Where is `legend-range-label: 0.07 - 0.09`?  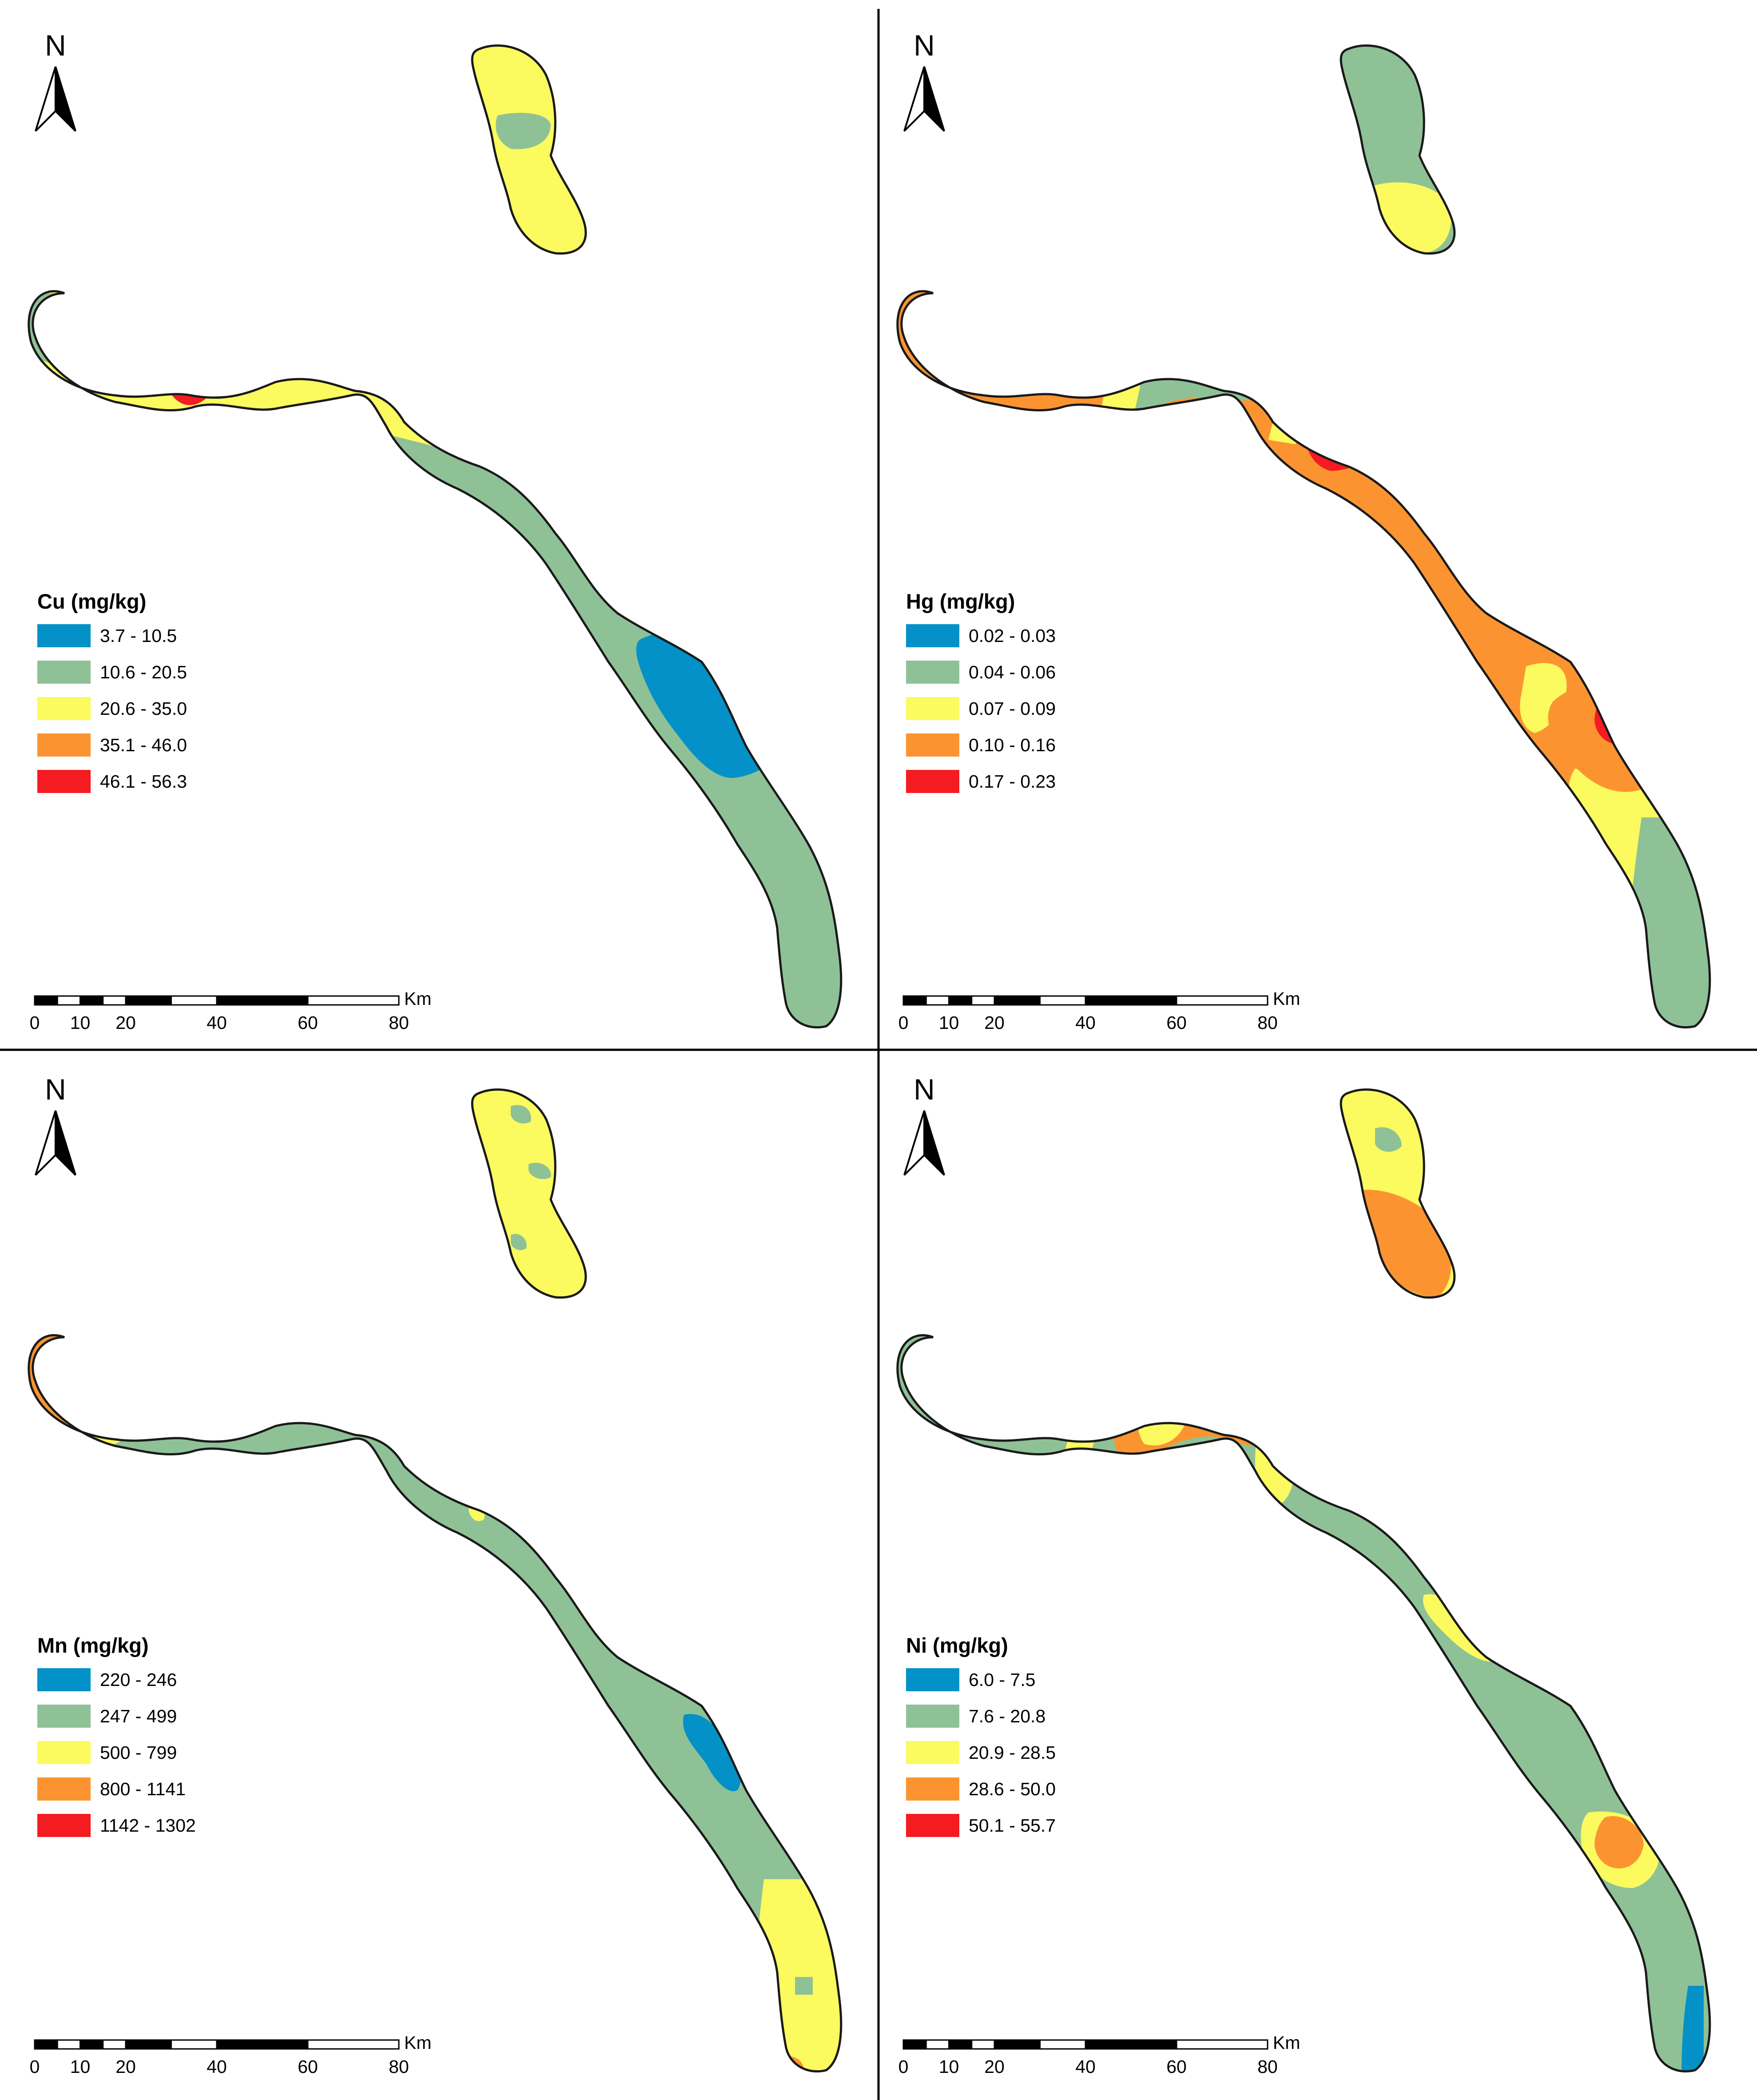
legend-range-label: 0.07 - 0.09 is located at coordinates (1012, 708).